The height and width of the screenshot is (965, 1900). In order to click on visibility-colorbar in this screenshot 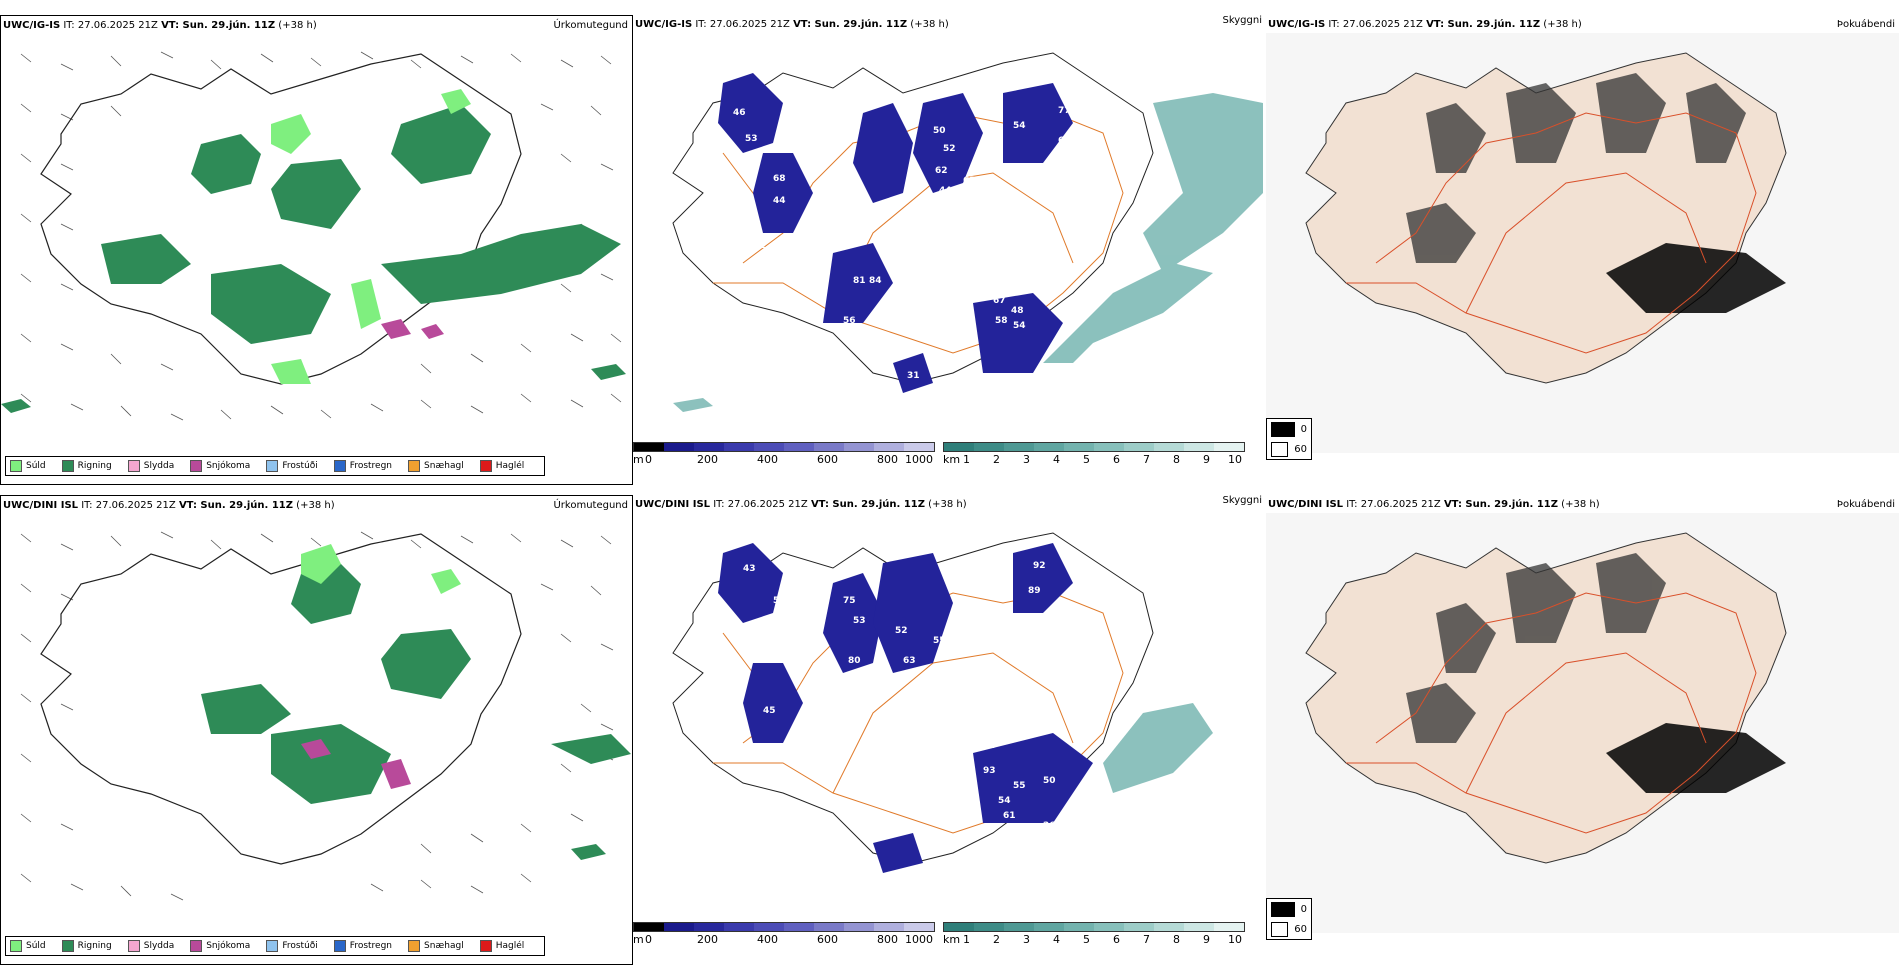, I will do `click(1094, 927)`.